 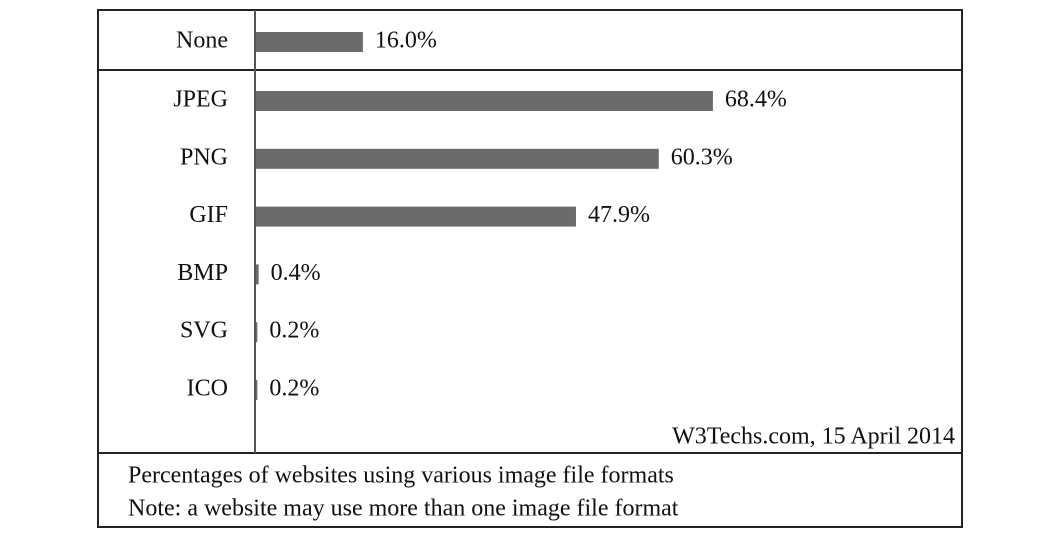 What do you see at coordinates (208, 215) in the screenshot?
I see `category-label: GIF` at bounding box center [208, 215].